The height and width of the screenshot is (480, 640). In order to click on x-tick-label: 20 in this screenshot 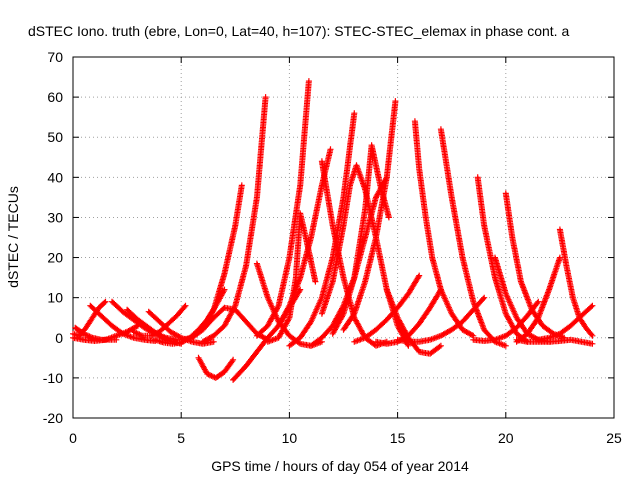, I will do `click(506, 438)`.